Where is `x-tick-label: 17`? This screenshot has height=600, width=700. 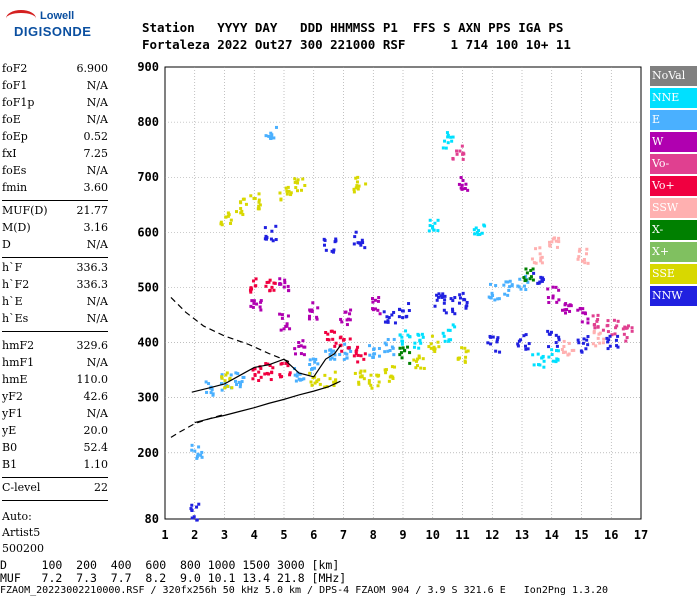
x-tick-label: 17 is located at coordinates (641, 535).